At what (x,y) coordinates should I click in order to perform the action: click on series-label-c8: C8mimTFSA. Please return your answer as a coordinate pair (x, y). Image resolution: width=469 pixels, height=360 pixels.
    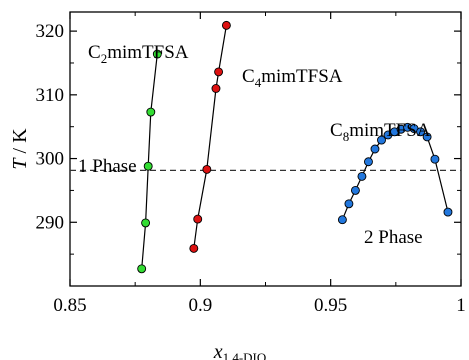
    Looking at the image, I should click on (380, 132).